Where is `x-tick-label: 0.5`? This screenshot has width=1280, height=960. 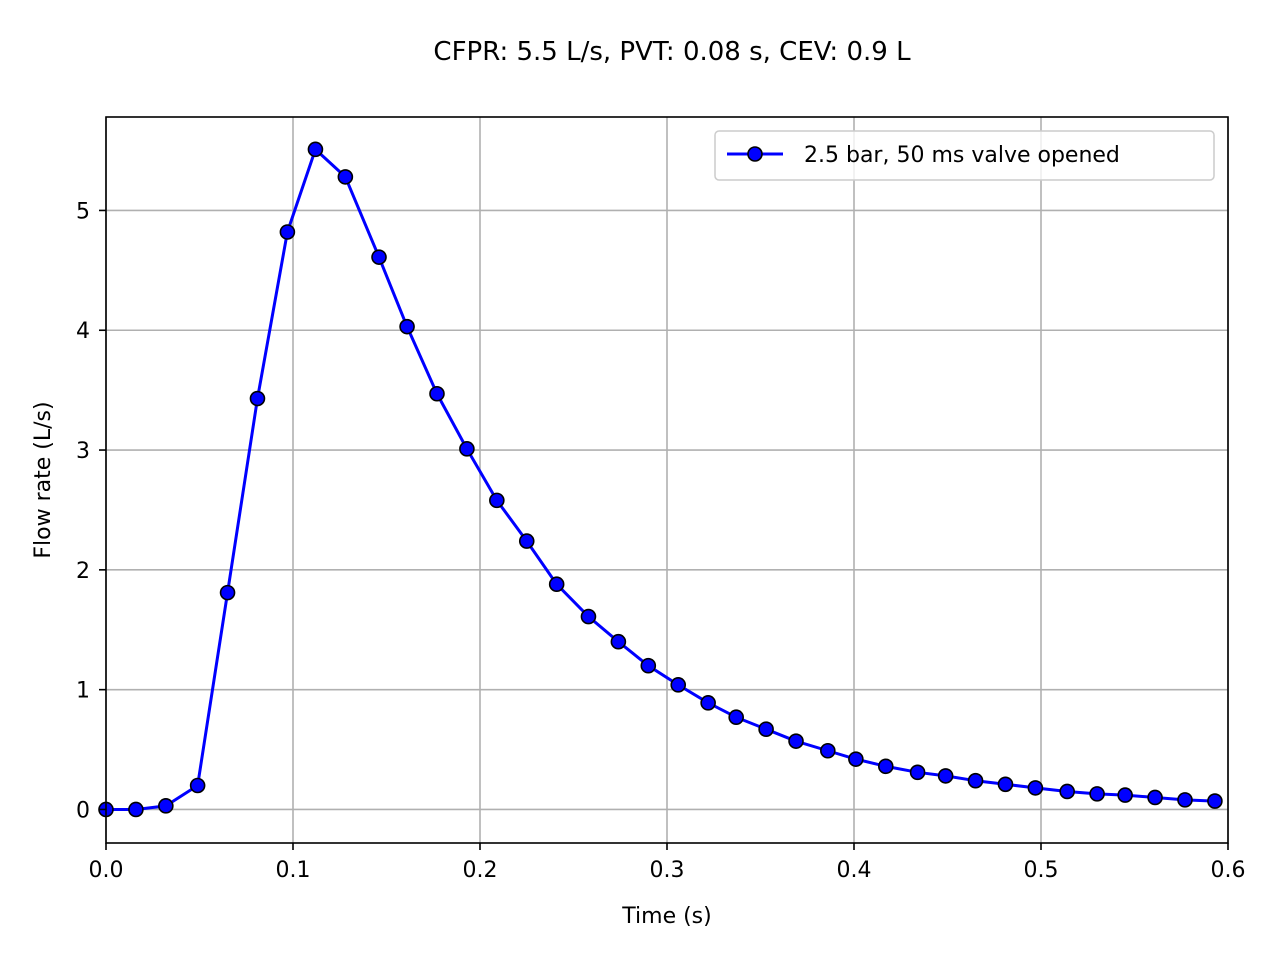
x-tick-label: 0.5 is located at coordinates (1041, 870).